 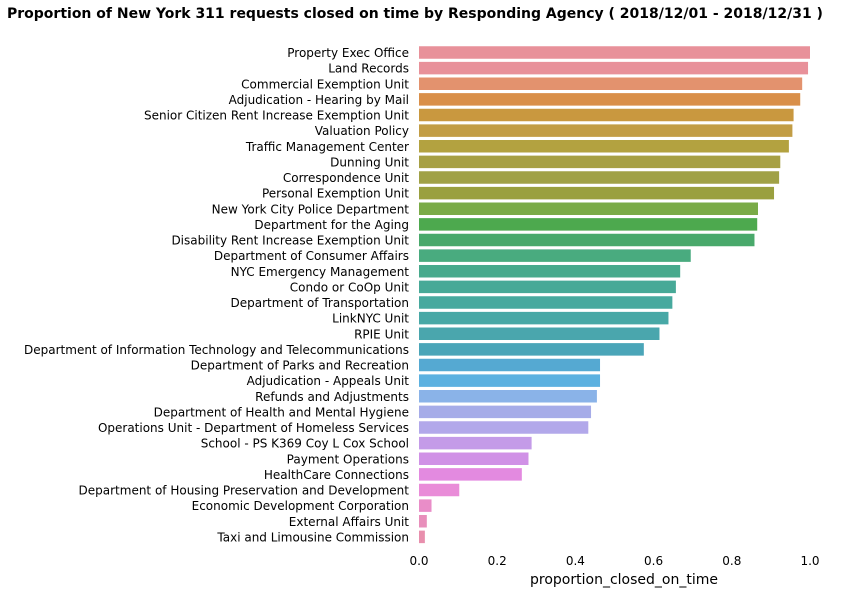 What do you see at coordinates (497, 561) in the screenshot?
I see `x-tick-label: 0.2` at bounding box center [497, 561].